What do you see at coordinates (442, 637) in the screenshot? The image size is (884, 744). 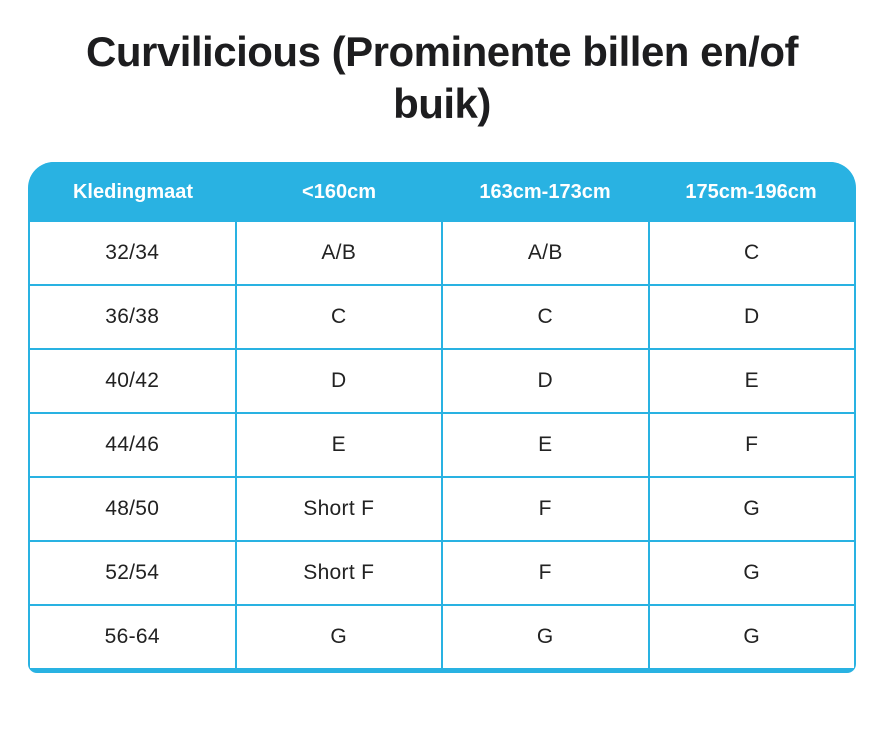 I see `table-row: 56-64 G G G` at bounding box center [442, 637].